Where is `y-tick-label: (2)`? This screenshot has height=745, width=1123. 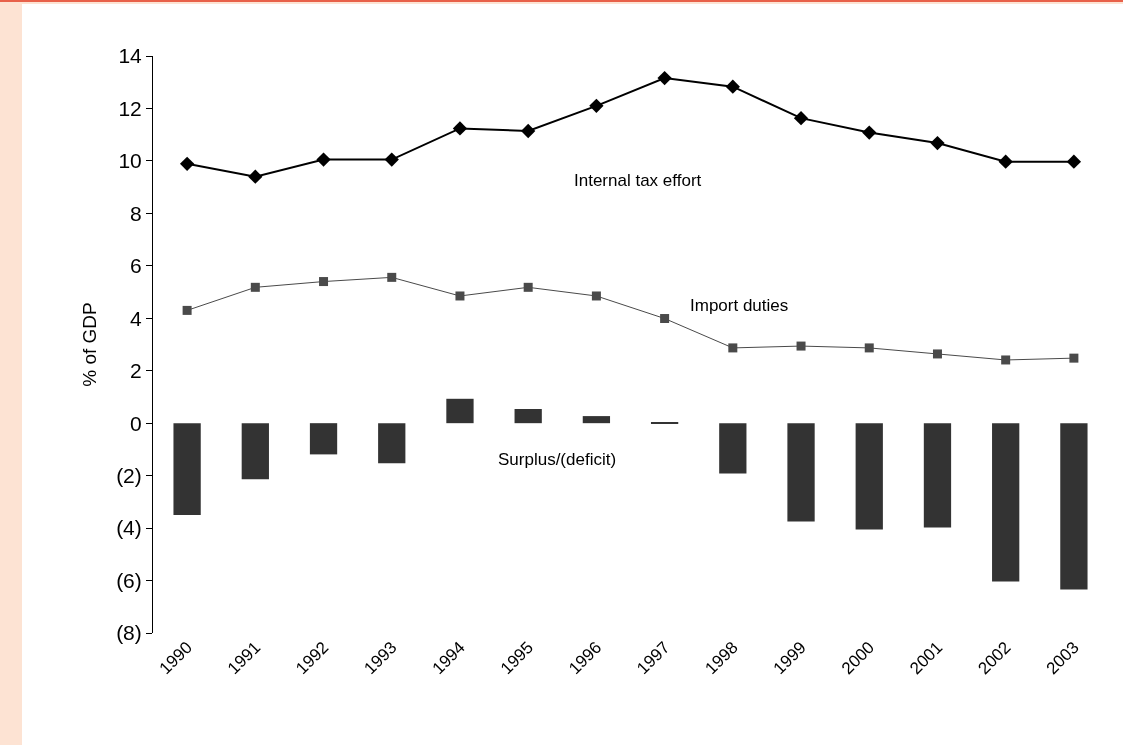
y-tick-label: (2) is located at coordinates (129, 475).